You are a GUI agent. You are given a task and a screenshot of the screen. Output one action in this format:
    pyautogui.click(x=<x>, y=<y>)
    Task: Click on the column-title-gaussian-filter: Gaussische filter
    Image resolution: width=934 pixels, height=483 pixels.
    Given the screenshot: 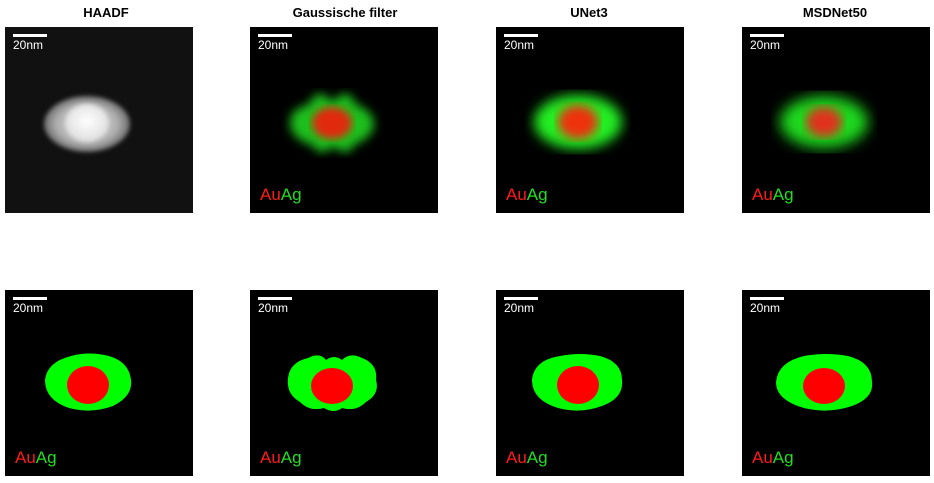 What is the action you would take?
    pyautogui.click(x=345, y=12)
    